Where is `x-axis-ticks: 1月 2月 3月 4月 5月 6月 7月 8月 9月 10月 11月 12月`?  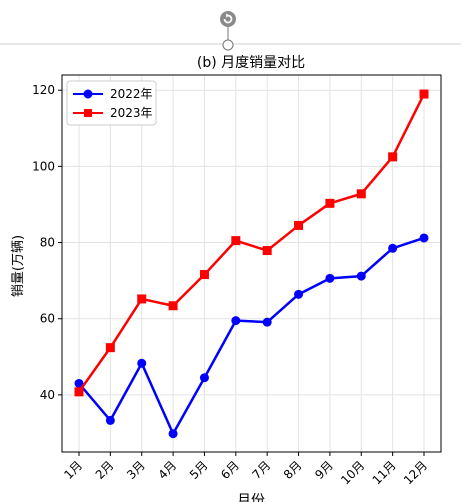 x-axis-ticks: 1月 2月 3月 4月 5月 6月 7月 8月 9月 10月 11月 12月 is located at coordinates (245, 469).